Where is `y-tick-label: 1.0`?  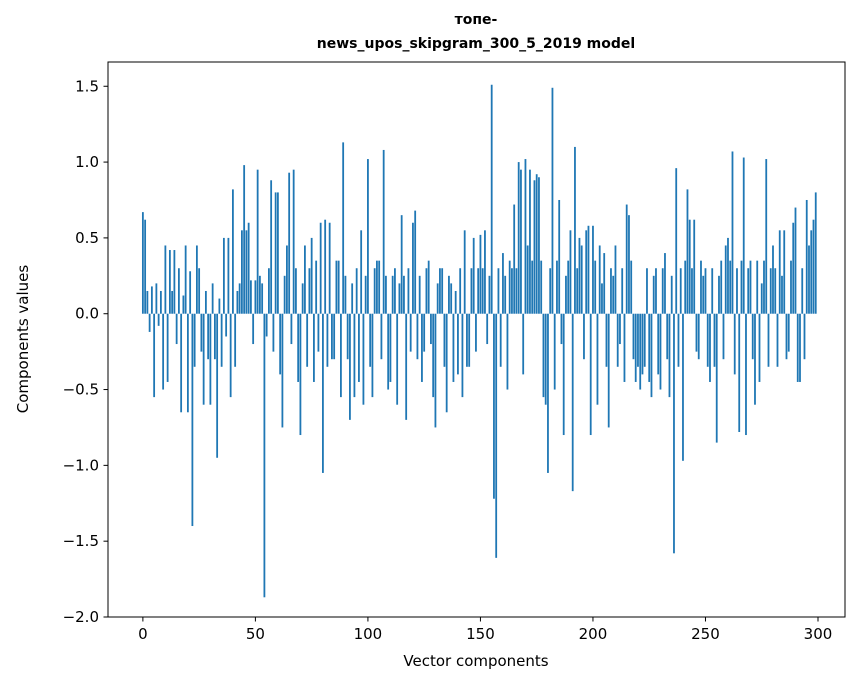
y-tick-label: 1.0 is located at coordinates (87, 162).